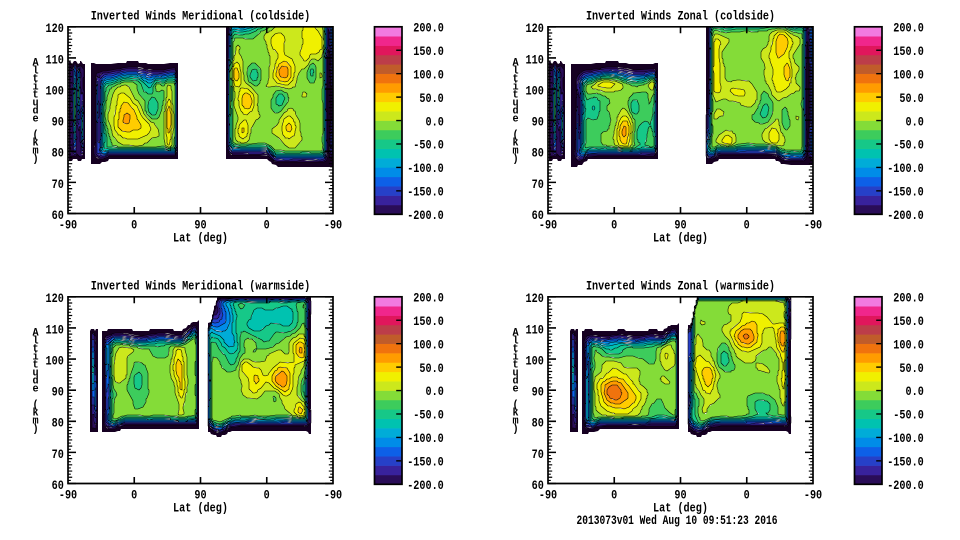 The image size is (960, 540). I want to click on svg-text: 110, so click(535, 59).